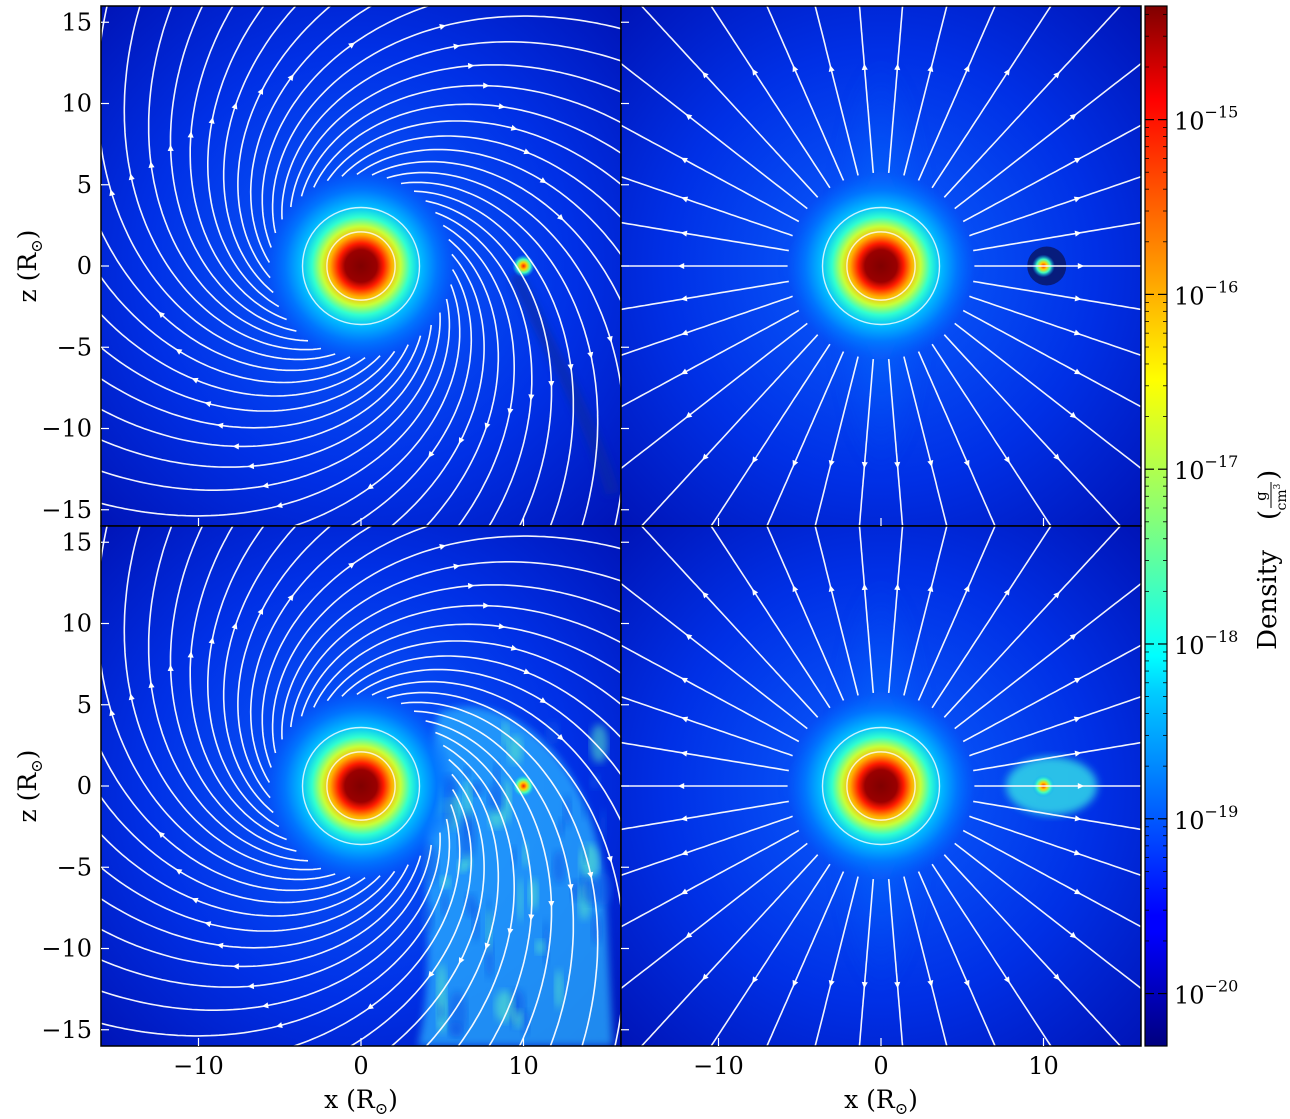 The height and width of the screenshot is (1119, 1290). I want to click on colorbar-unit-numerator: g, so click(1261, 496).